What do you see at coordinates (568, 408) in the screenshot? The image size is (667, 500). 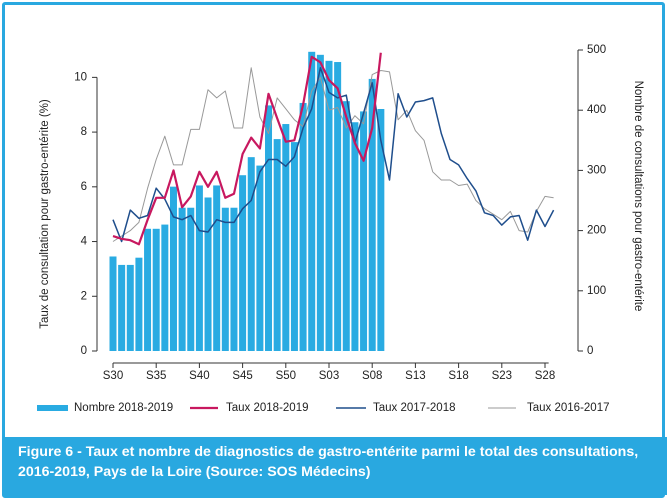 I see `legend-label: Taux 2016-2017` at bounding box center [568, 408].